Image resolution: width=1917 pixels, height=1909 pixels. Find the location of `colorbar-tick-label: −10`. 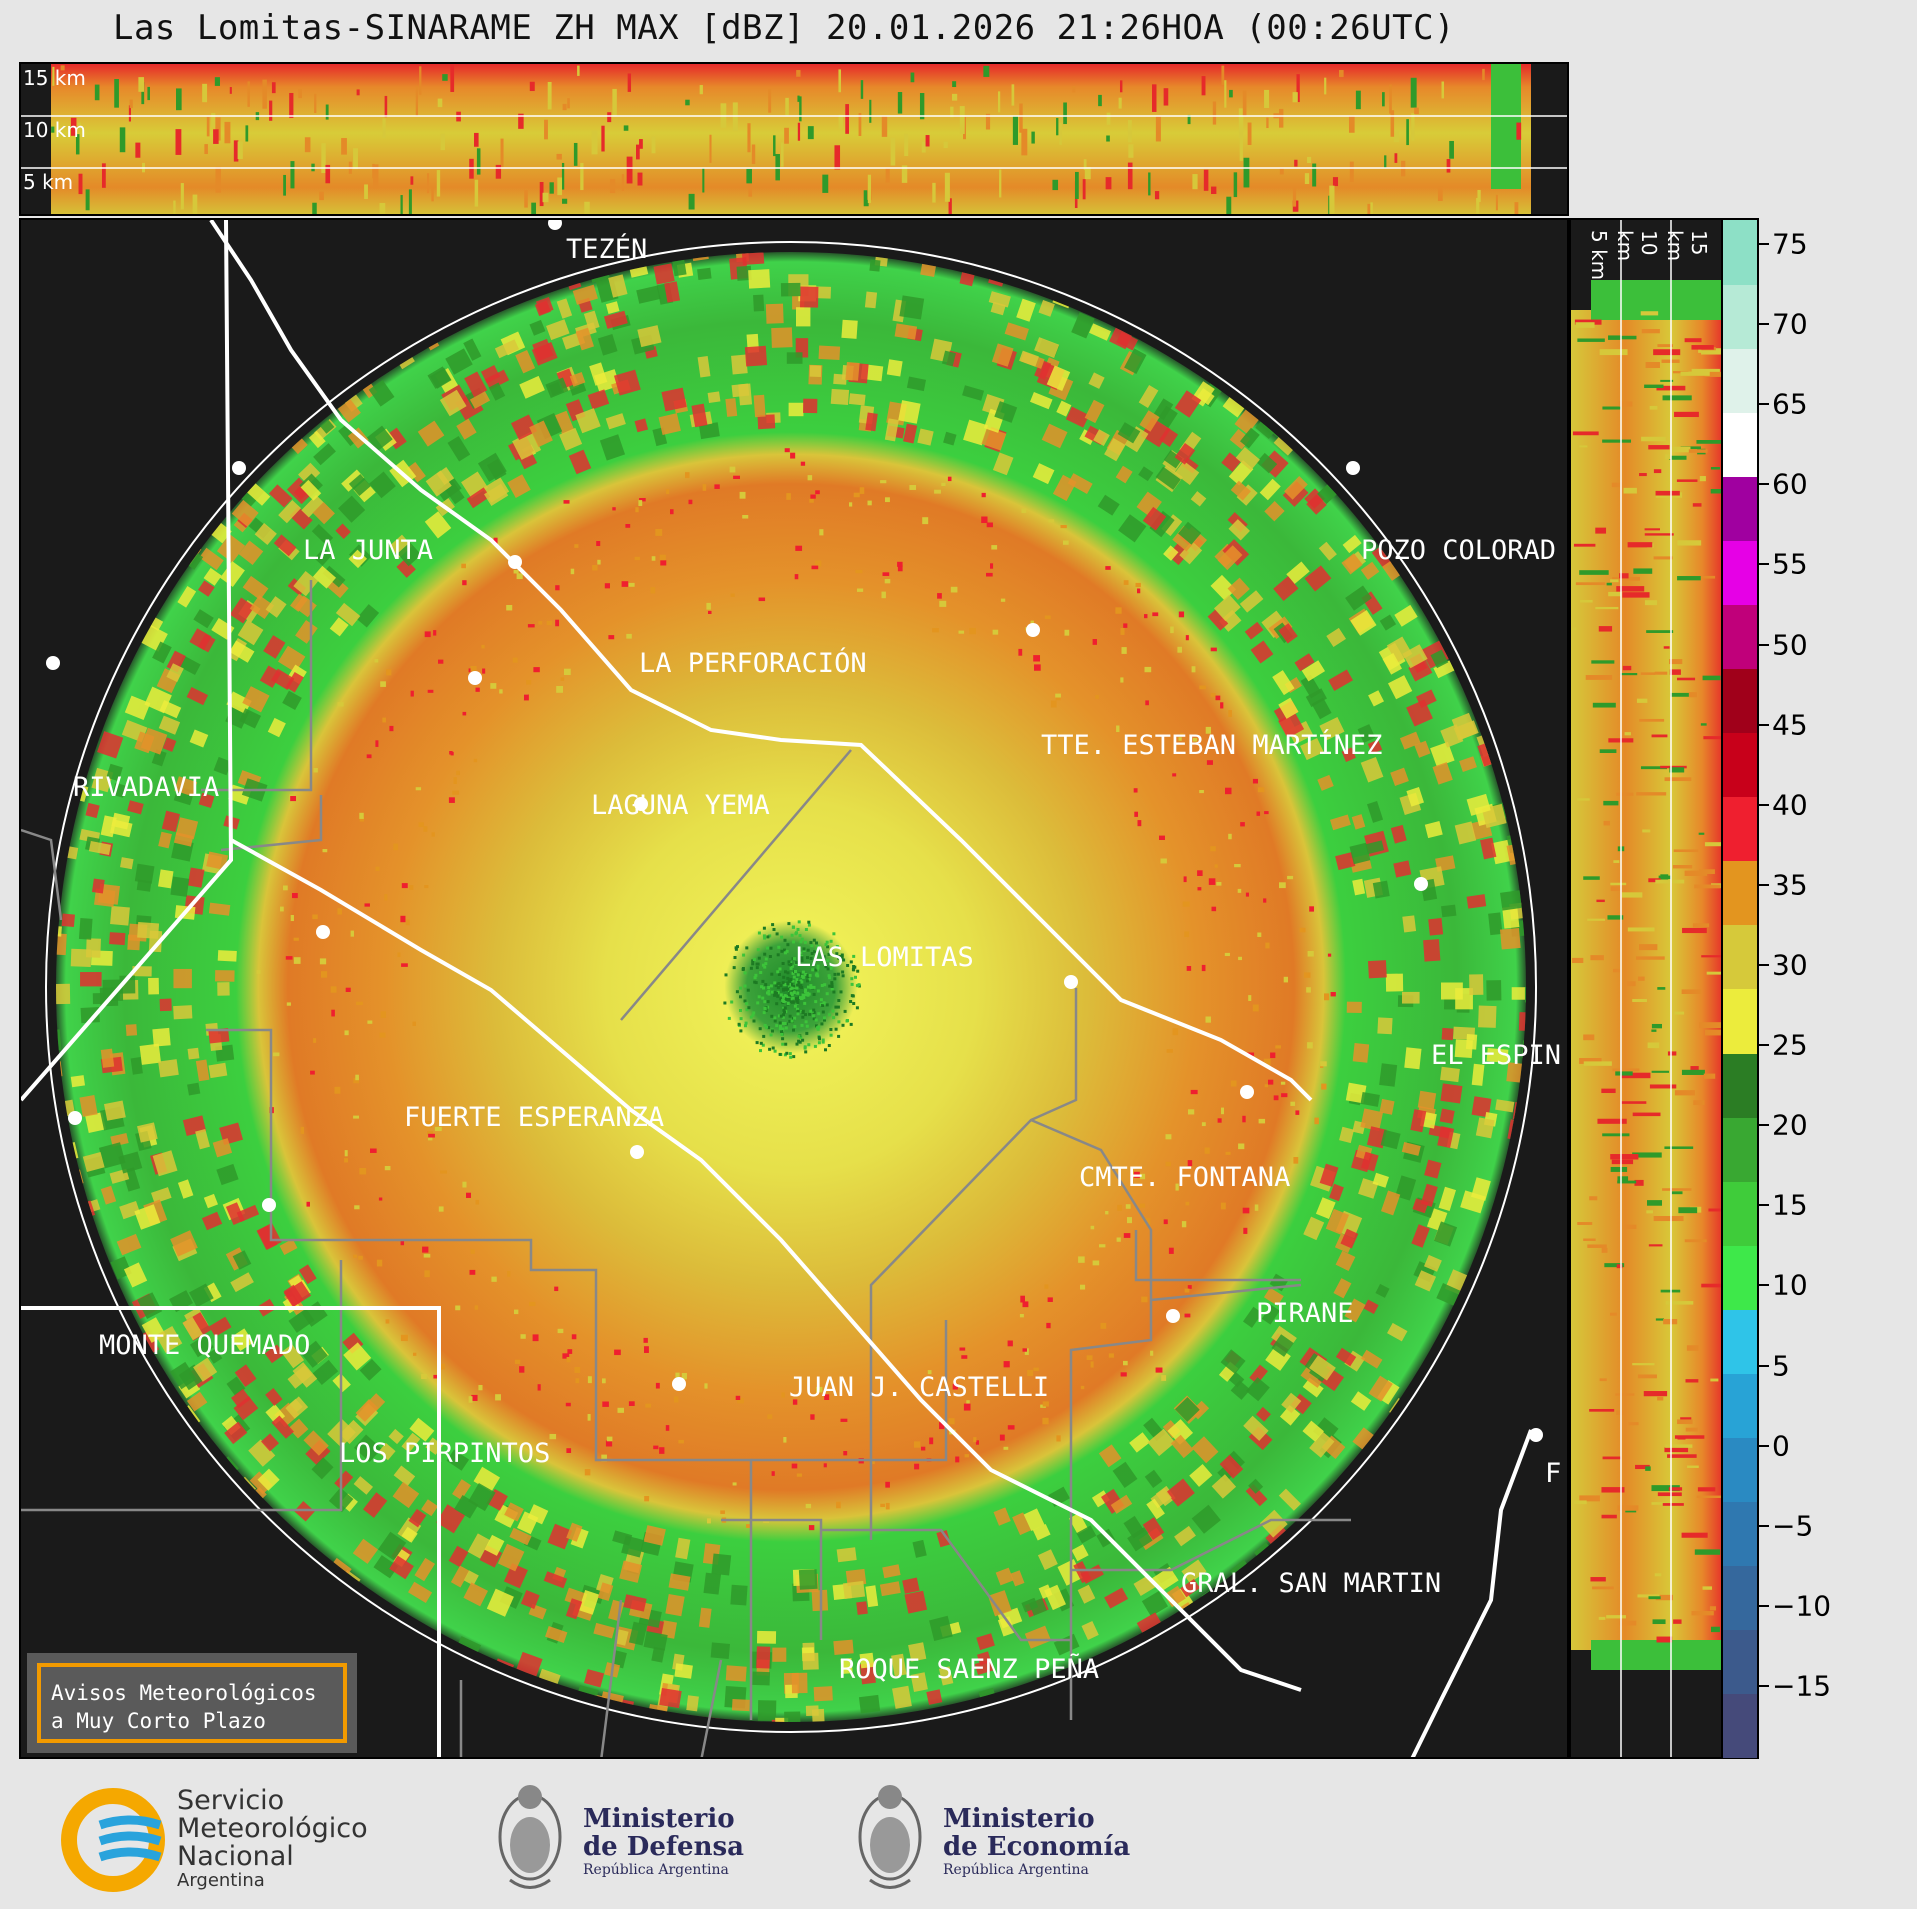

colorbar-tick-label: −10 is located at coordinates (1802, 1606).